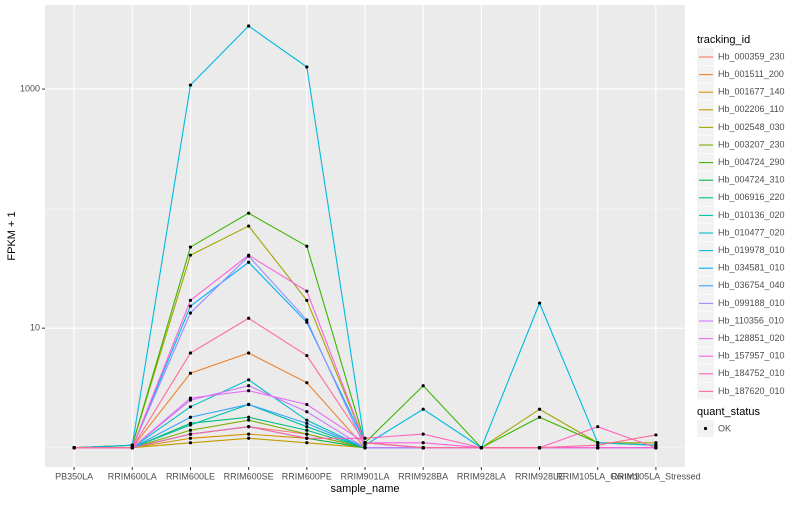 Image resolution: width=800 pixels, height=505 pixels. What do you see at coordinates (751, 127) in the screenshot?
I see `legend-label: Hb_002548_030` at bounding box center [751, 127].